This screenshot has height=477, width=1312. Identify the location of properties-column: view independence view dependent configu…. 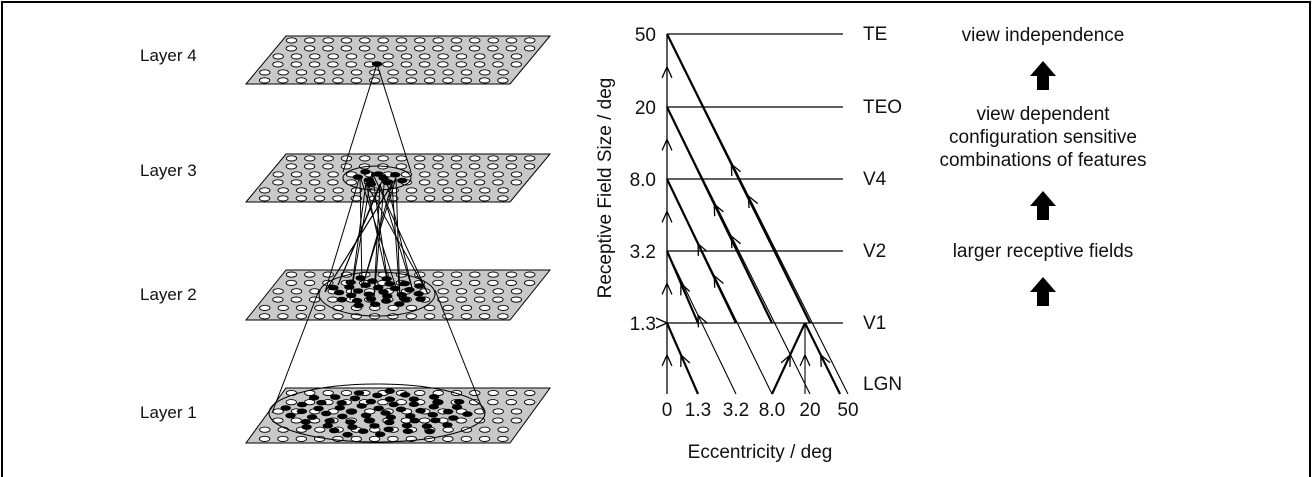
(1043, 165).